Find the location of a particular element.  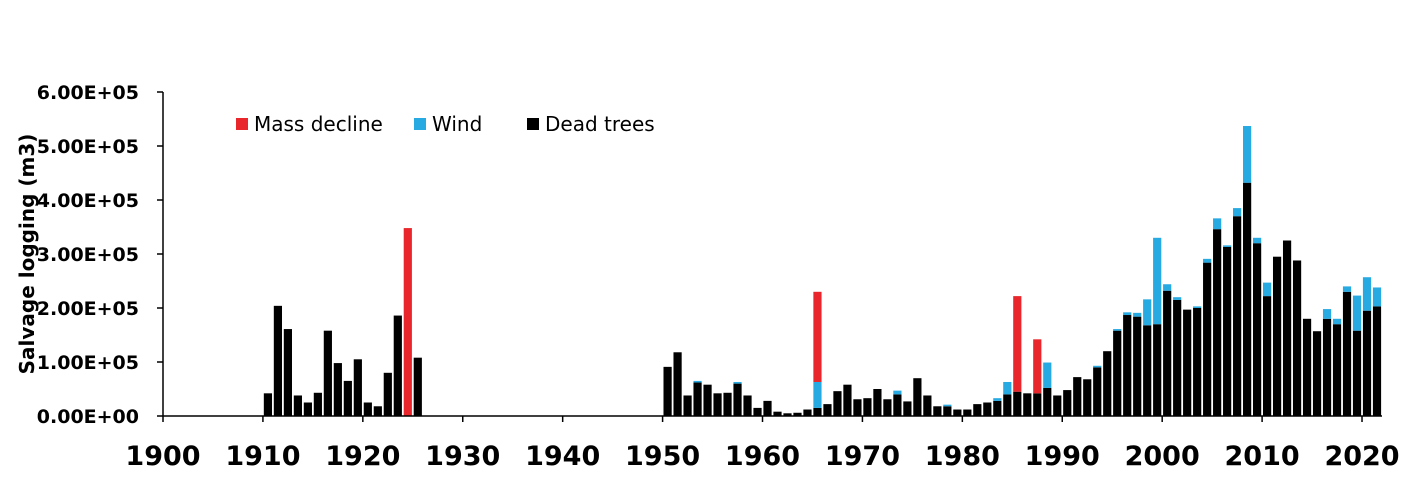

y-tick-label: 1.00E+05 is located at coordinates (88, 363).